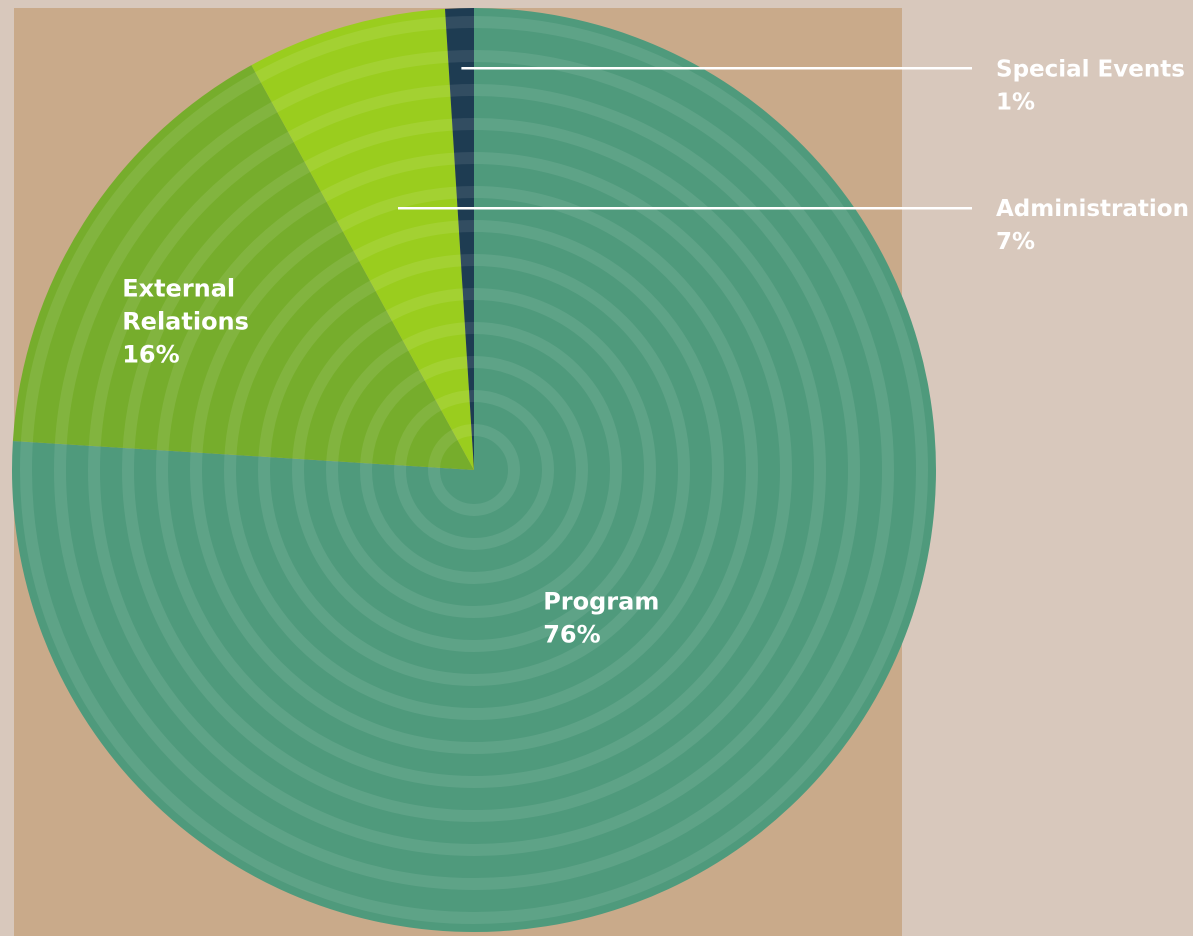 This screenshot has height=936, width=1193. I want to click on slice-label-line: 76%, so click(571, 635).